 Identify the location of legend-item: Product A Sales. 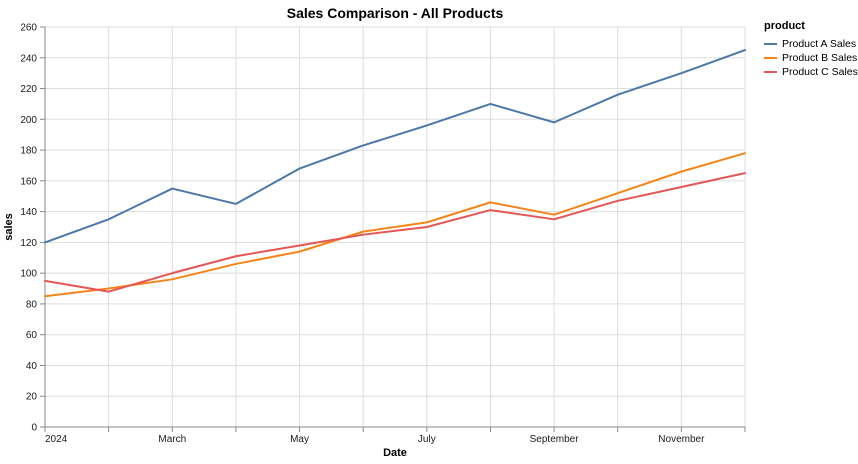
(810, 44).